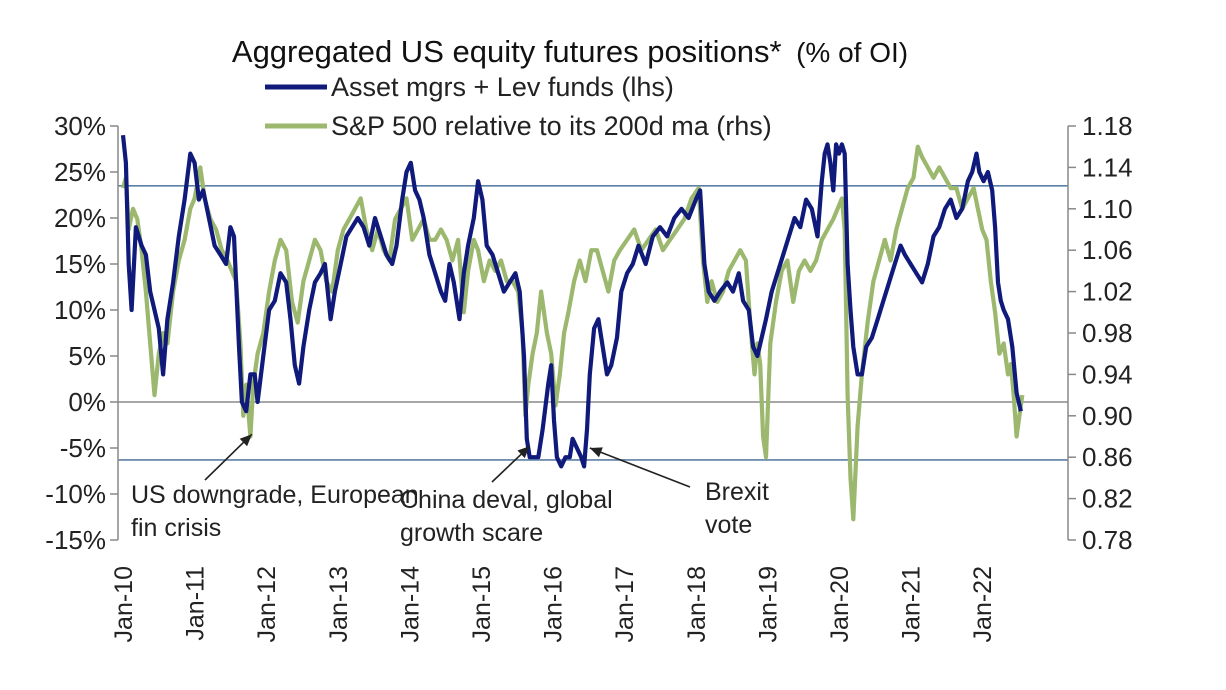 The height and width of the screenshot is (690, 1226). What do you see at coordinates (983, 604) in the screenshot?
I see `x-tick-label: Jan-22` at bounding box center [983, 604].